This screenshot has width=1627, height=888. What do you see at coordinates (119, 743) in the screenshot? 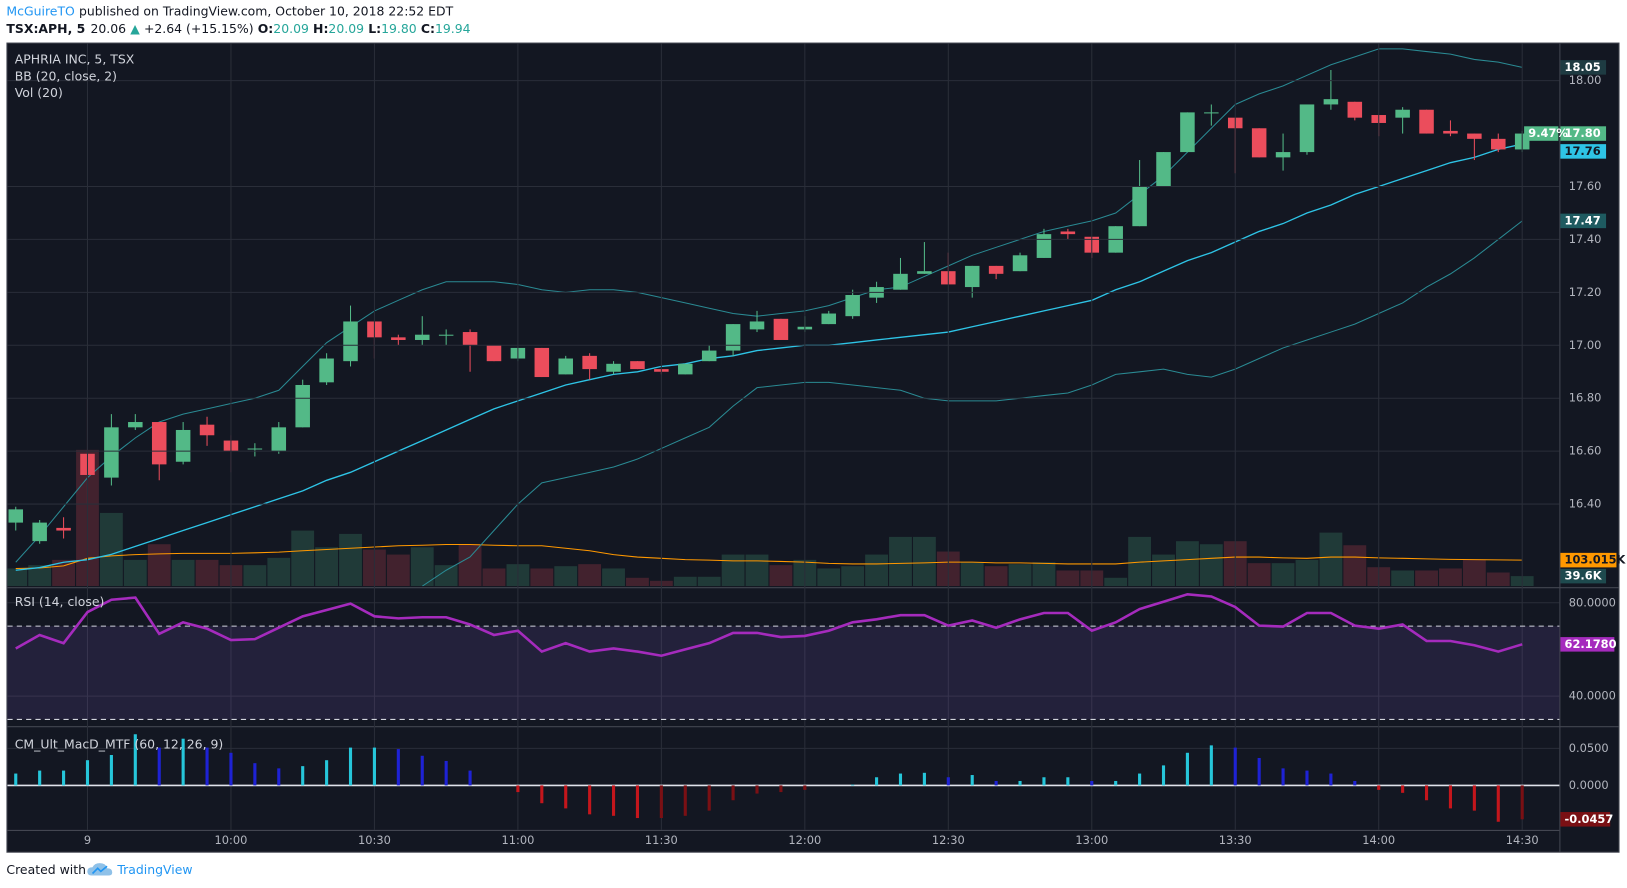
I see `macd-legend: CM_Ult_MacD_MTF (60, 12, 26, 9)` at bounding box center [119, 743].